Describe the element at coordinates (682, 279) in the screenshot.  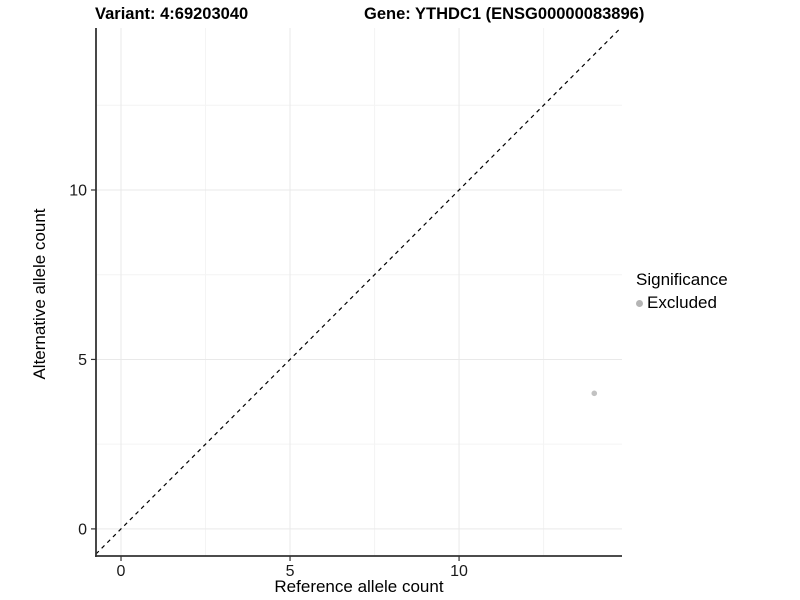
I see `legend-title: Significance` at that location.